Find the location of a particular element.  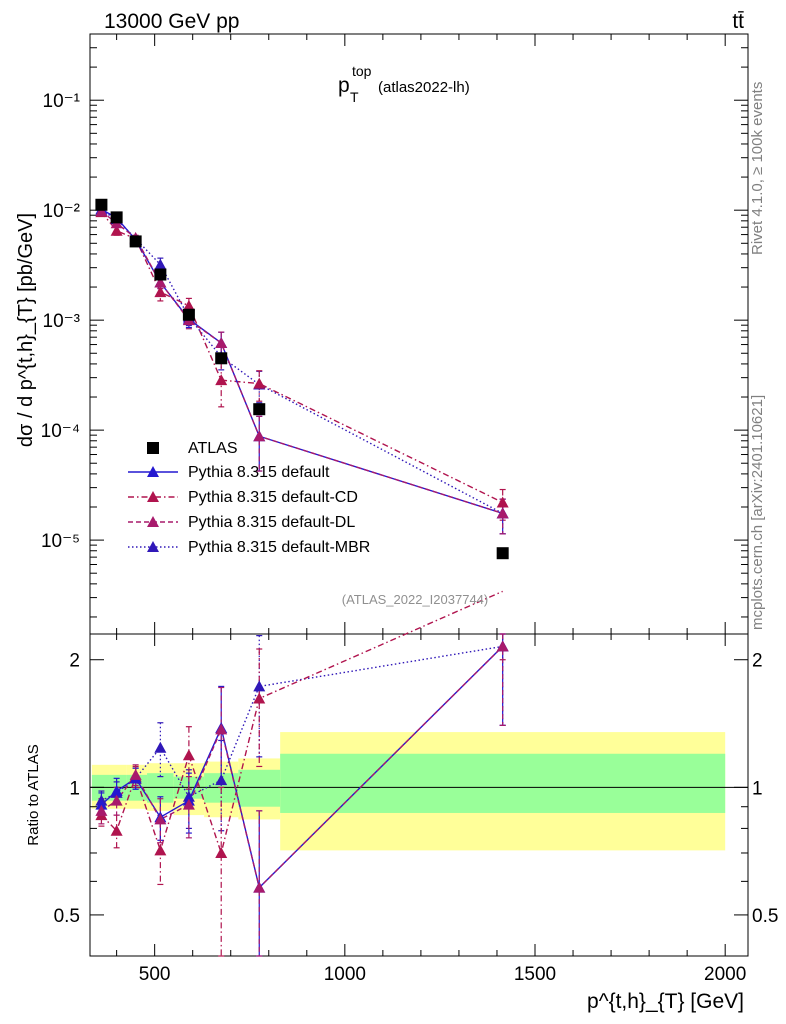

legend-label-dl: Pythia 8.315 default-DL is located at coordinates (271, 522).